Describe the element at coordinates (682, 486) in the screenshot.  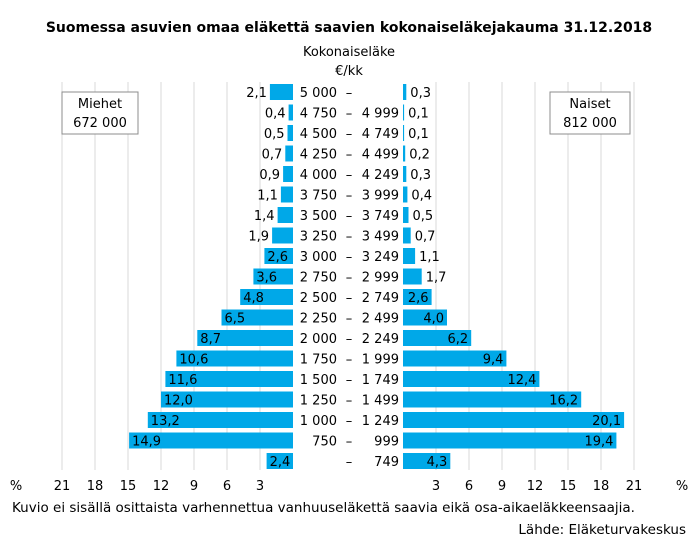
I see `percent-label-right: %` at that location.